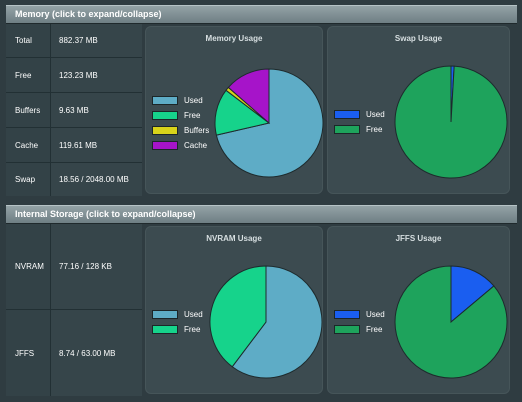 This screenshot has width=522, height=402. I want to click on stat-row-total: Total 882.37 MB, so click(74, 41).